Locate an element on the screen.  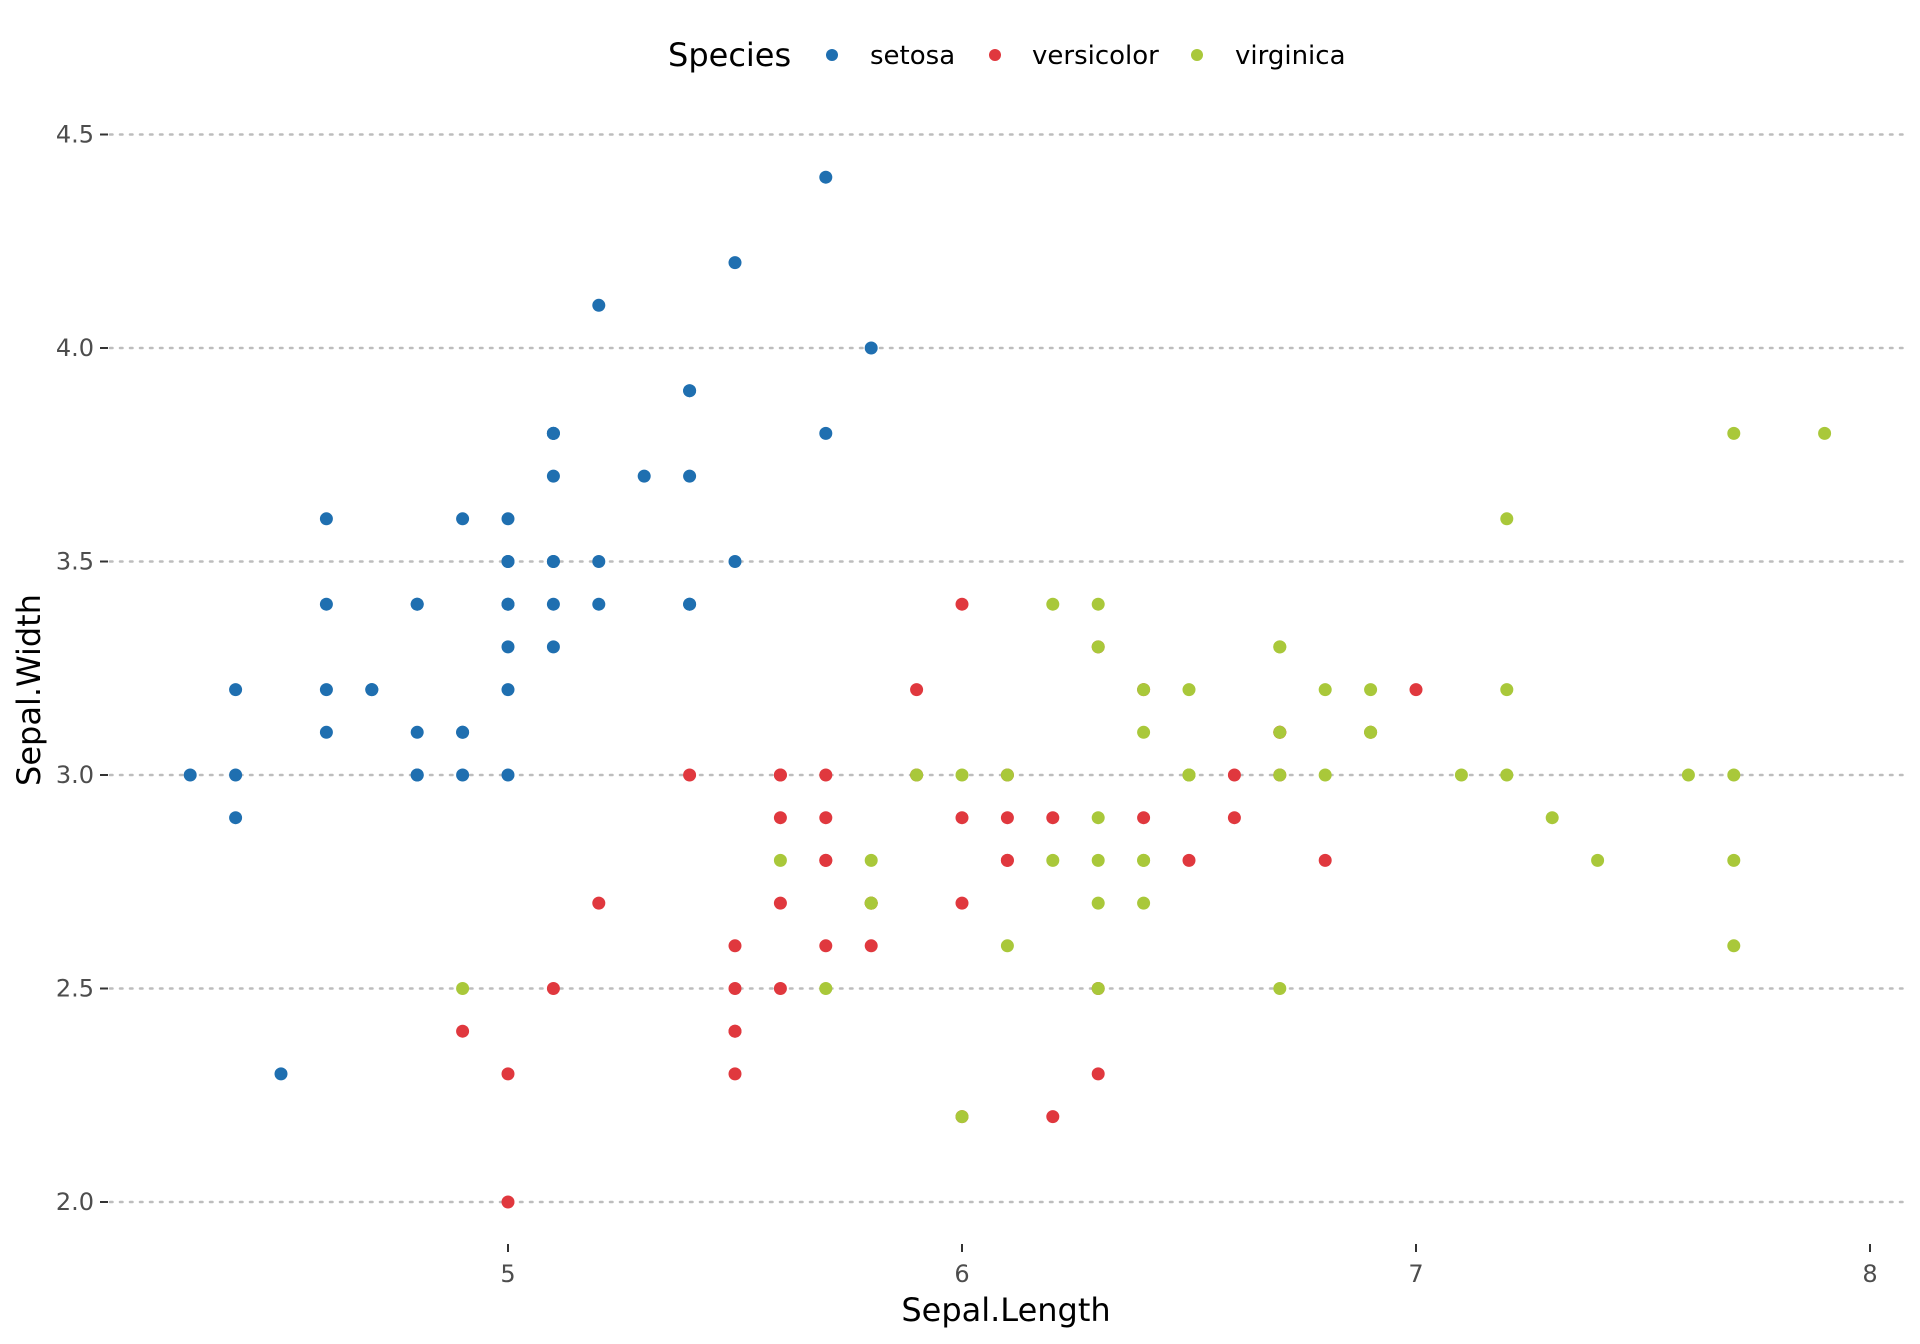
x-axis-title: Sepal.Length is located at coordinates (1005, 1310).